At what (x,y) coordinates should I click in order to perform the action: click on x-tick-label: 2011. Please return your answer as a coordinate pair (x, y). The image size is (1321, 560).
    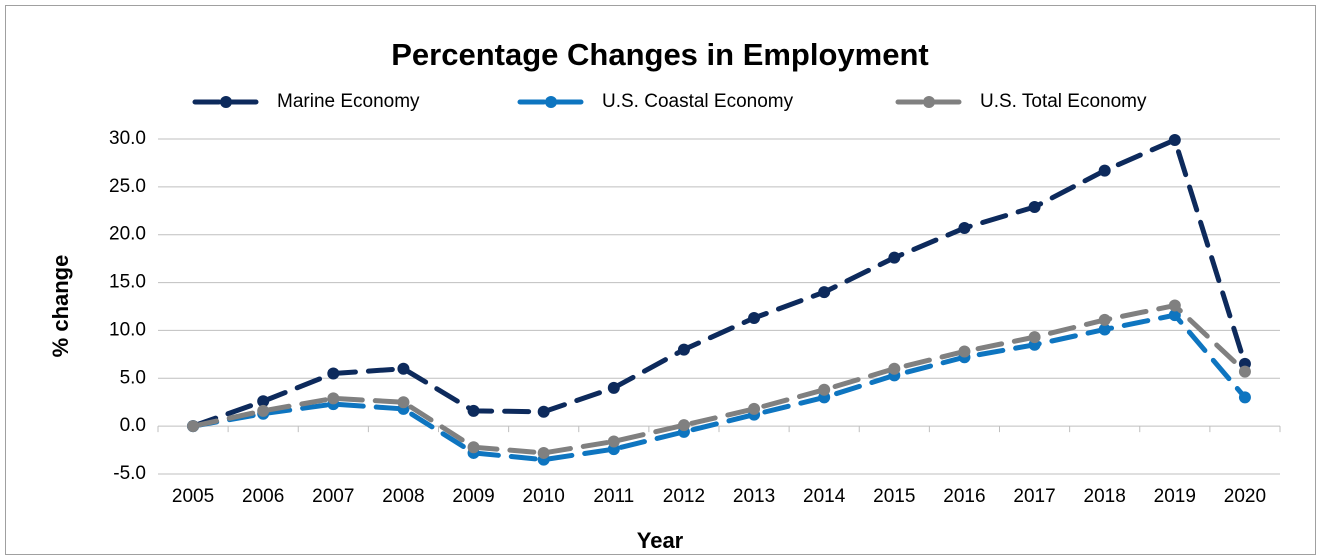
    Looking at the image, I should click on (613, 496).